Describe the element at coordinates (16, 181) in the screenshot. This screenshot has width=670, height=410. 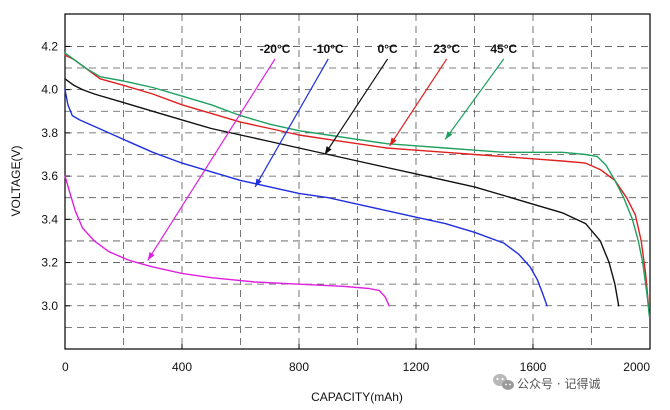
I see `y-axis-title: VOLTAGE(V)` at that location.